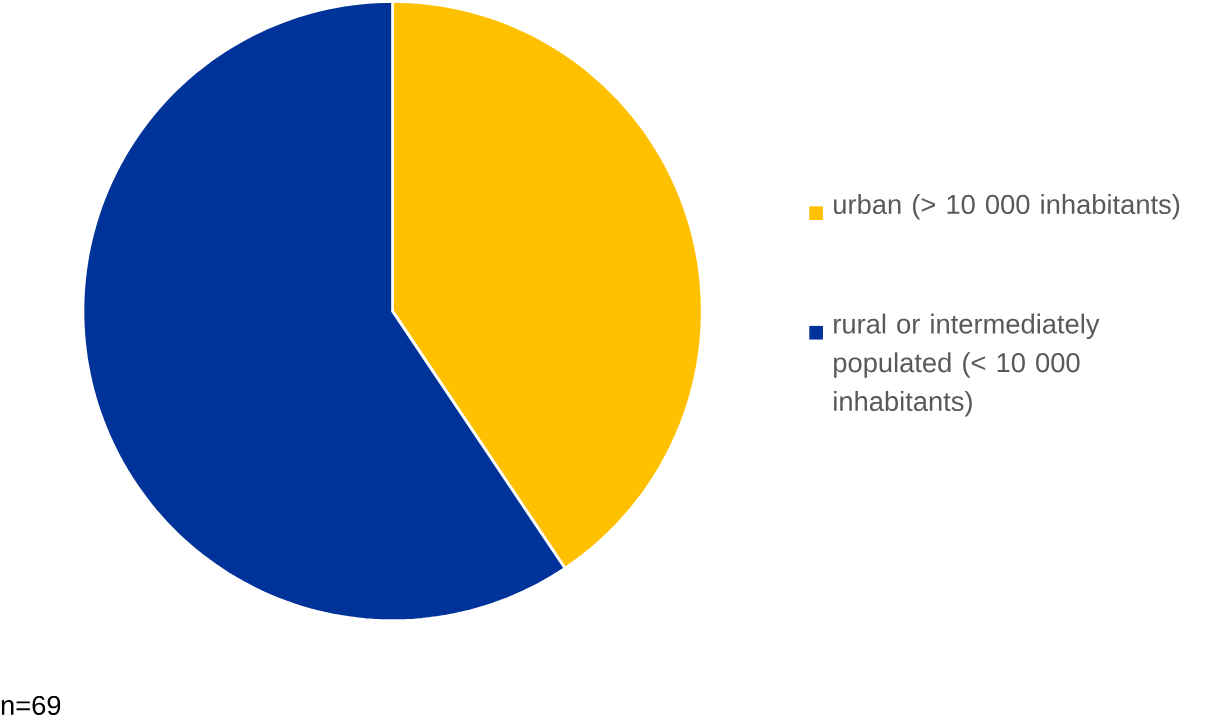 This screenshot has width=1208, height=715. Describe the element at coordinates (1007, 207) in the screenshot. I see `legend-label: urban (> 10 000 inhabitants)` at that location.